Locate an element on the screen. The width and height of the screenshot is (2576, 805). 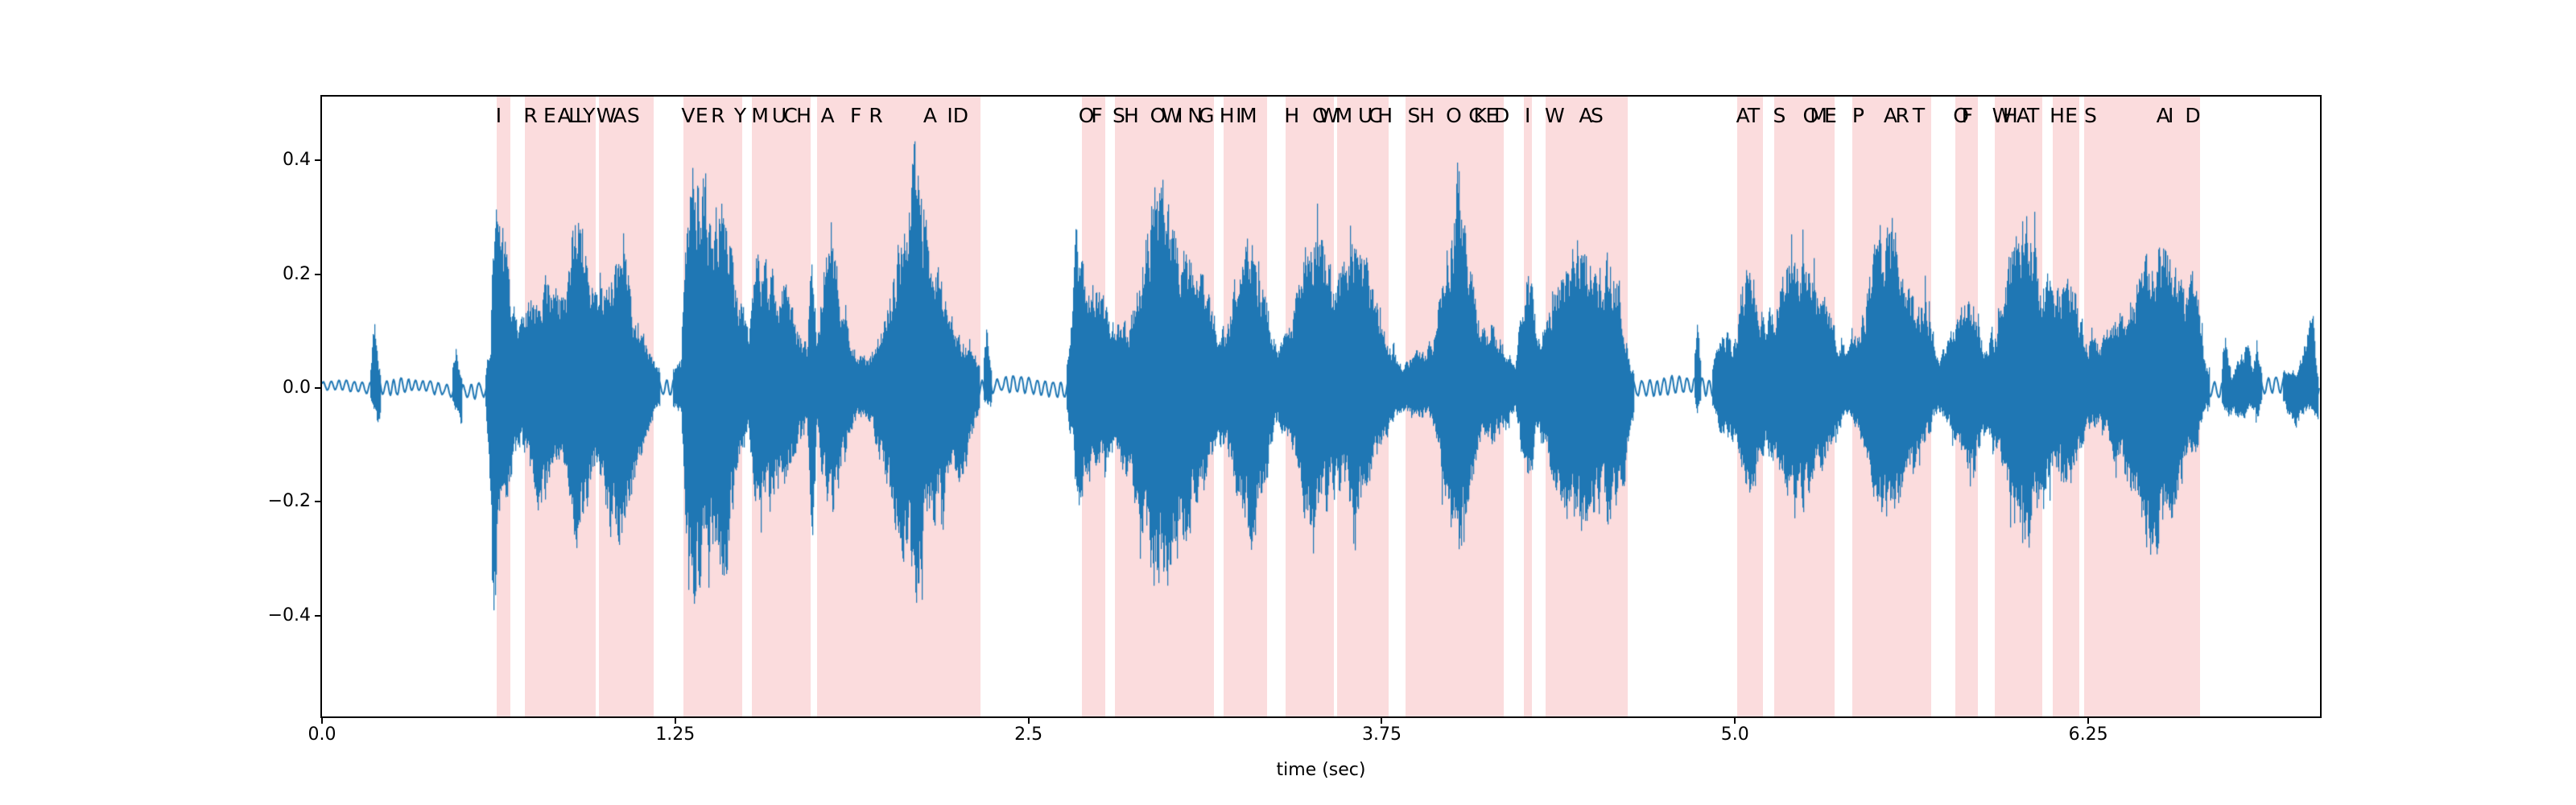
x-tick-label: 5.0 is located at coordinates (1734, 734).